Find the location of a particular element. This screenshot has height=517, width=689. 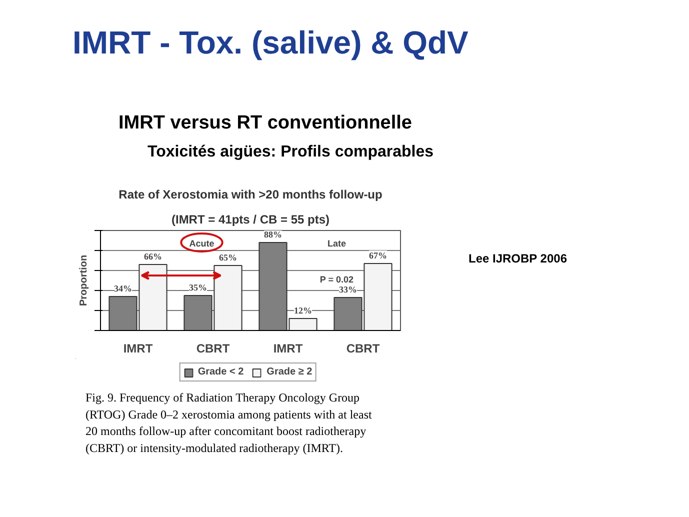

text: Lee IJROBP 2006 is located at coordinates (518, 259).